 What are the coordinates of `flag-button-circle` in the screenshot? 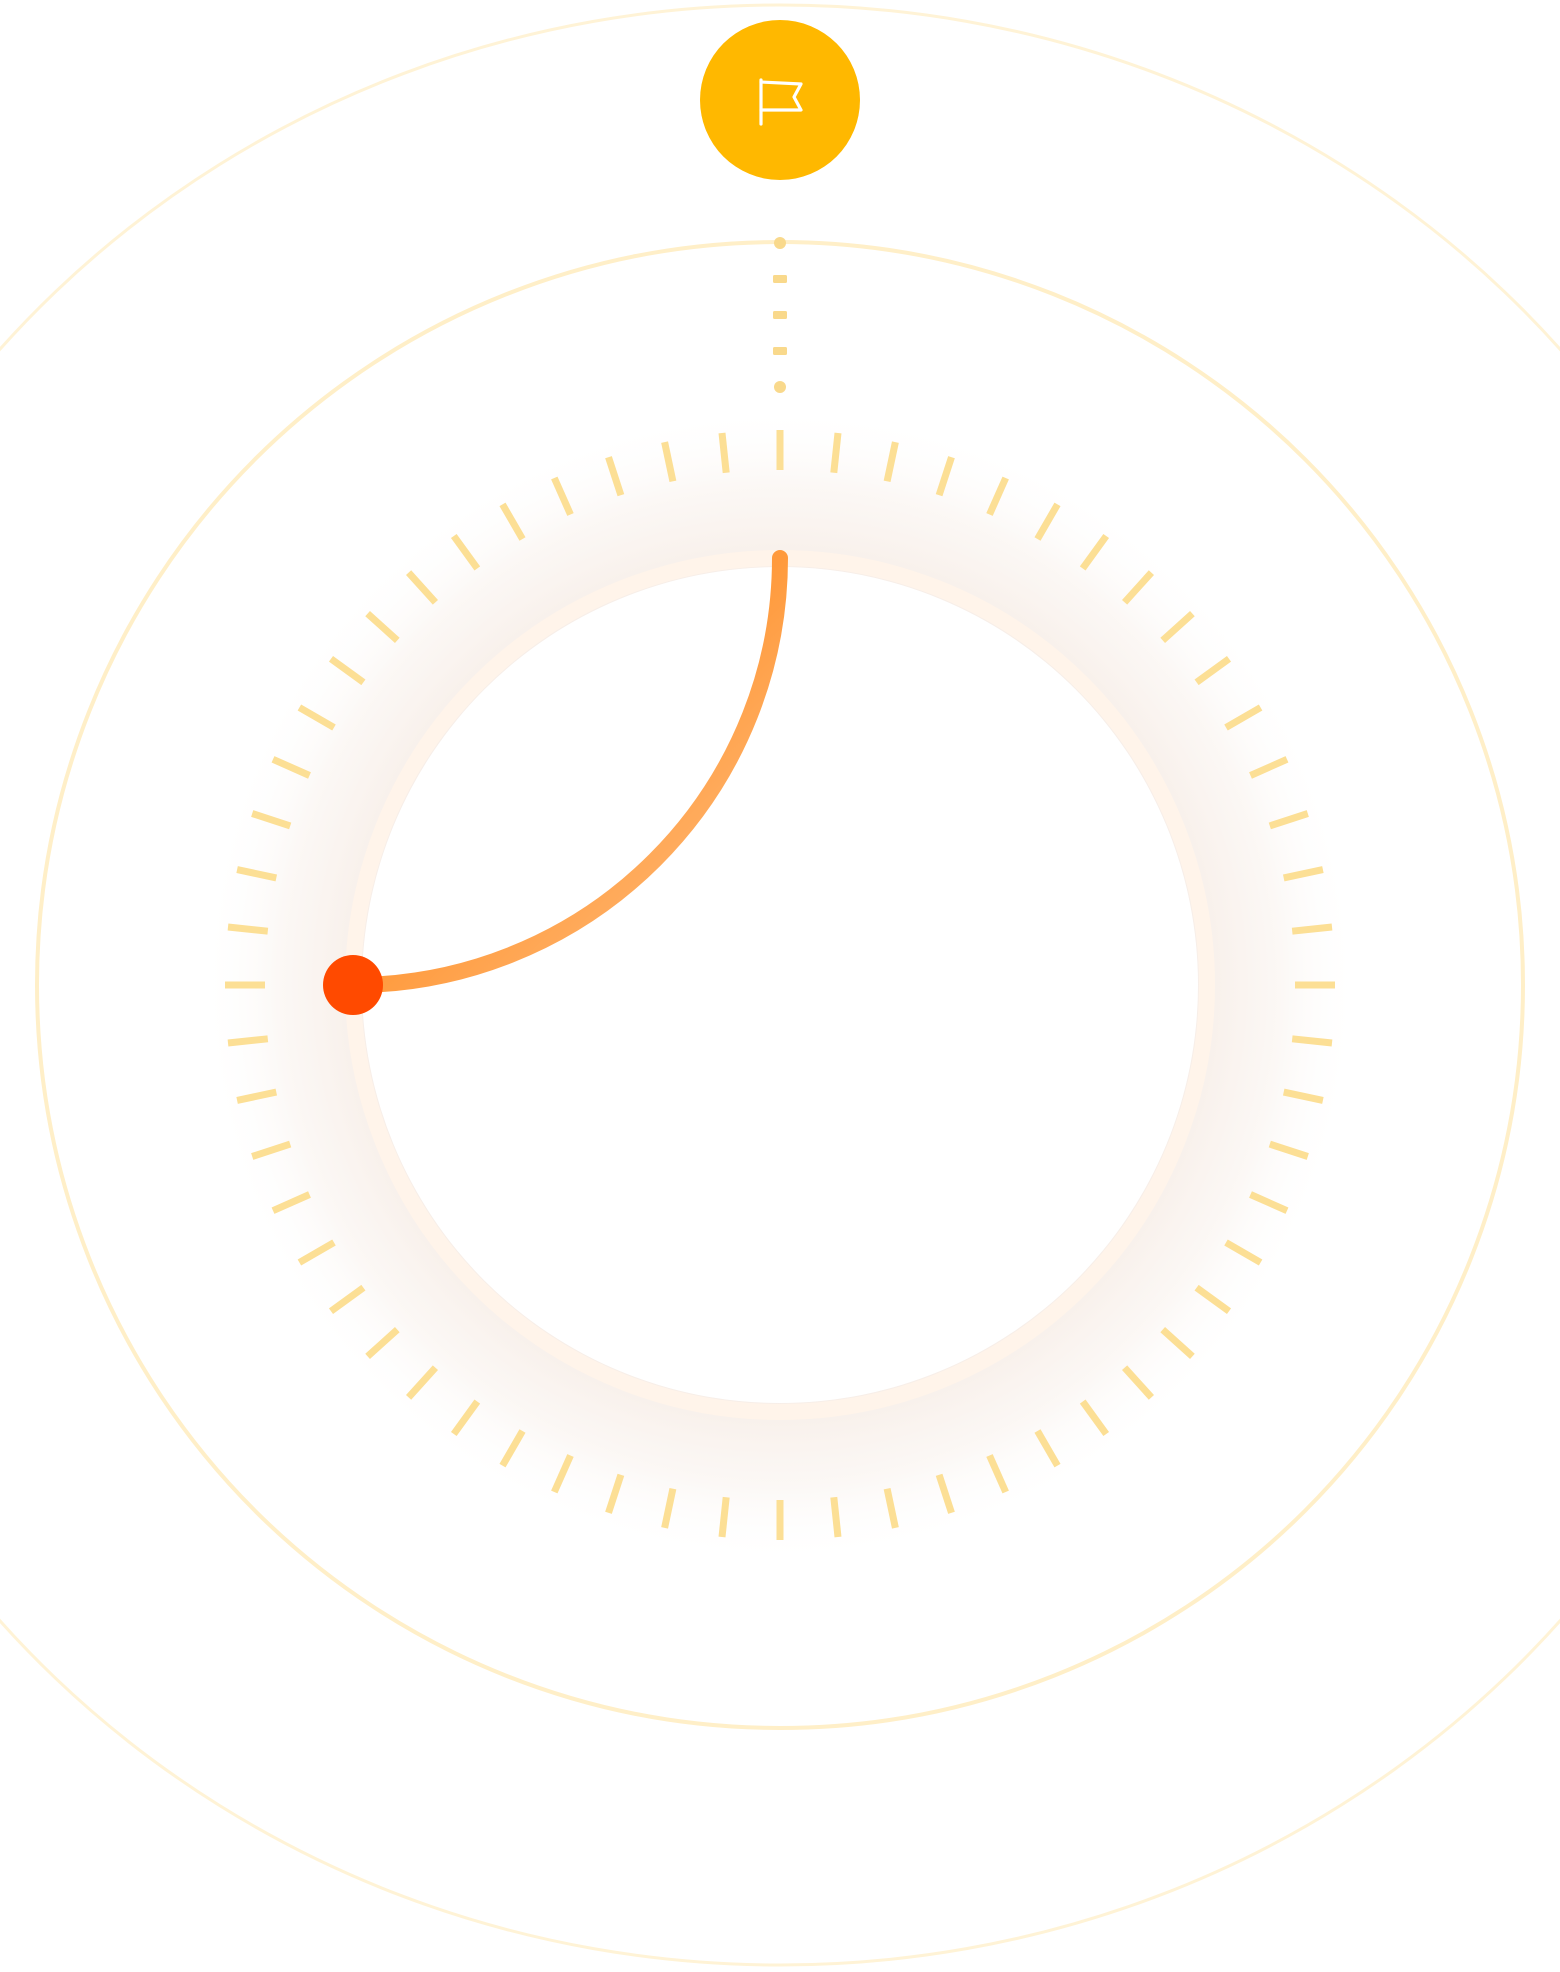 It's located at (780, 100).